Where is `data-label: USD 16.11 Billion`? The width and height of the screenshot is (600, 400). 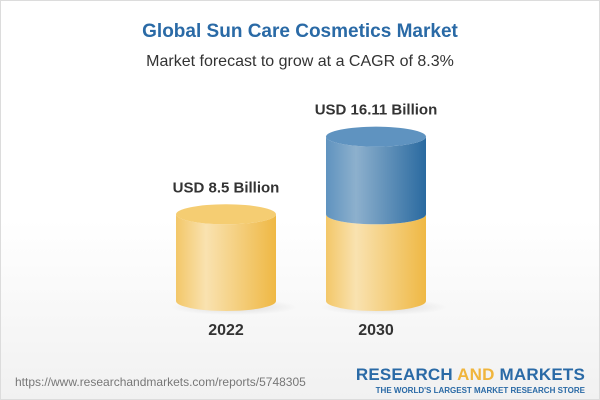
data-label: USD 16.11 Billion is located at coordinates (376, 110).